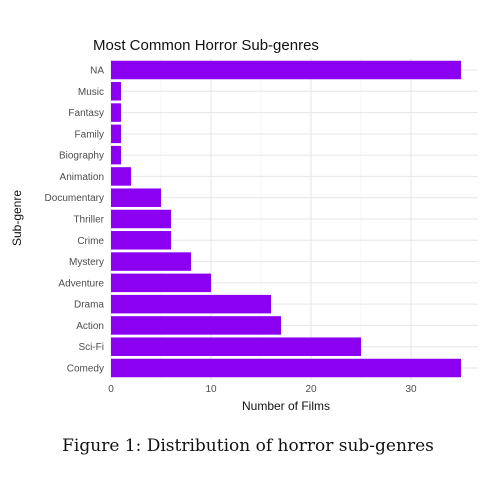 This screenshot has width=496, height=488. Describe the element at coordinates (116, 134) in the screenshot. I see `bar-family` at that location.